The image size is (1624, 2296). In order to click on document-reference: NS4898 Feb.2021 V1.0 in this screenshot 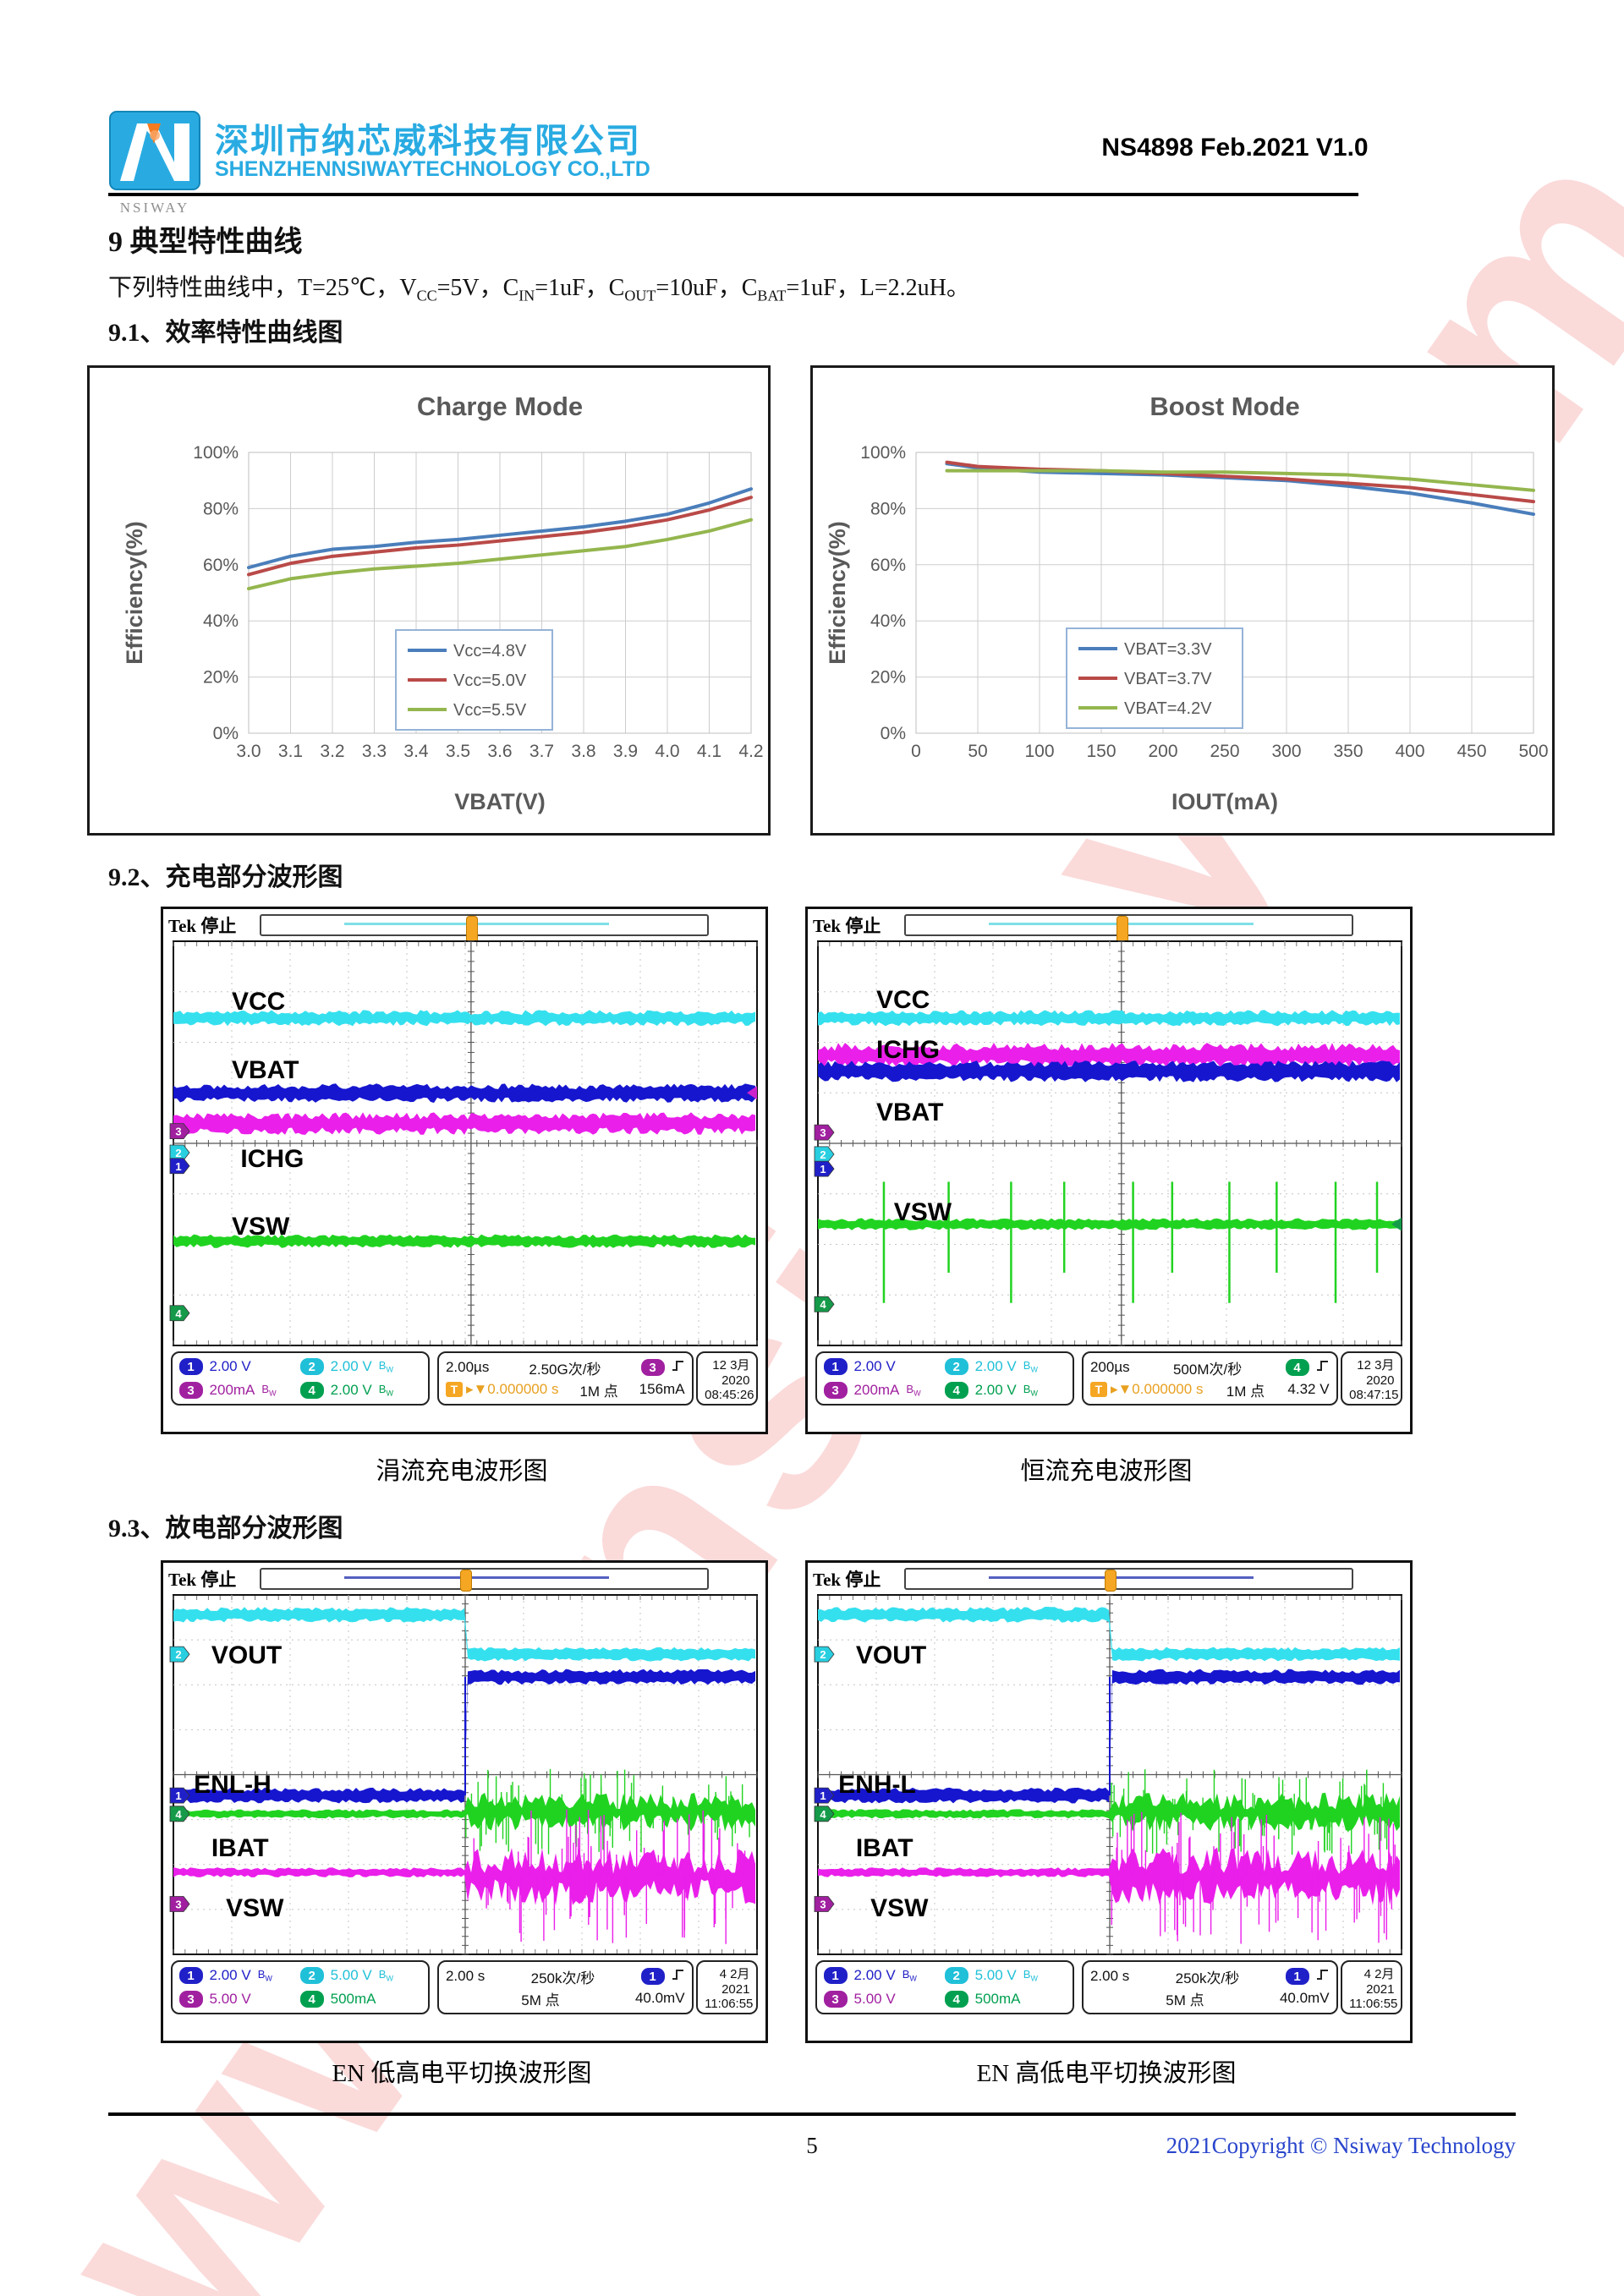, I will do `click(1235, 148)`.